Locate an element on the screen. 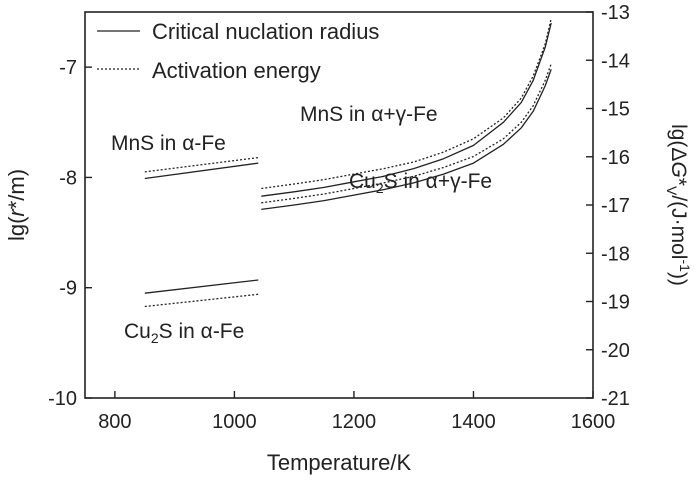  annotation-cu2s-alpha-fe: Cu2S in α-Fe is located at coordinates (184, 333).